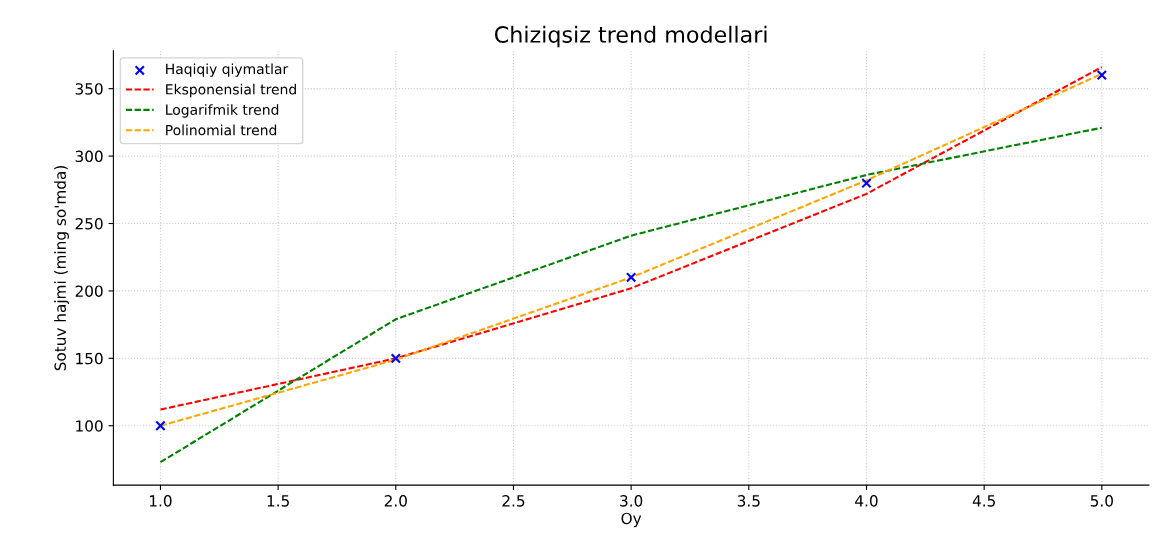  What do you see at coordinates (221, 130) in the screenshot?
I see `legend-label: Polinomial trend` at bounding box center [221, 130].